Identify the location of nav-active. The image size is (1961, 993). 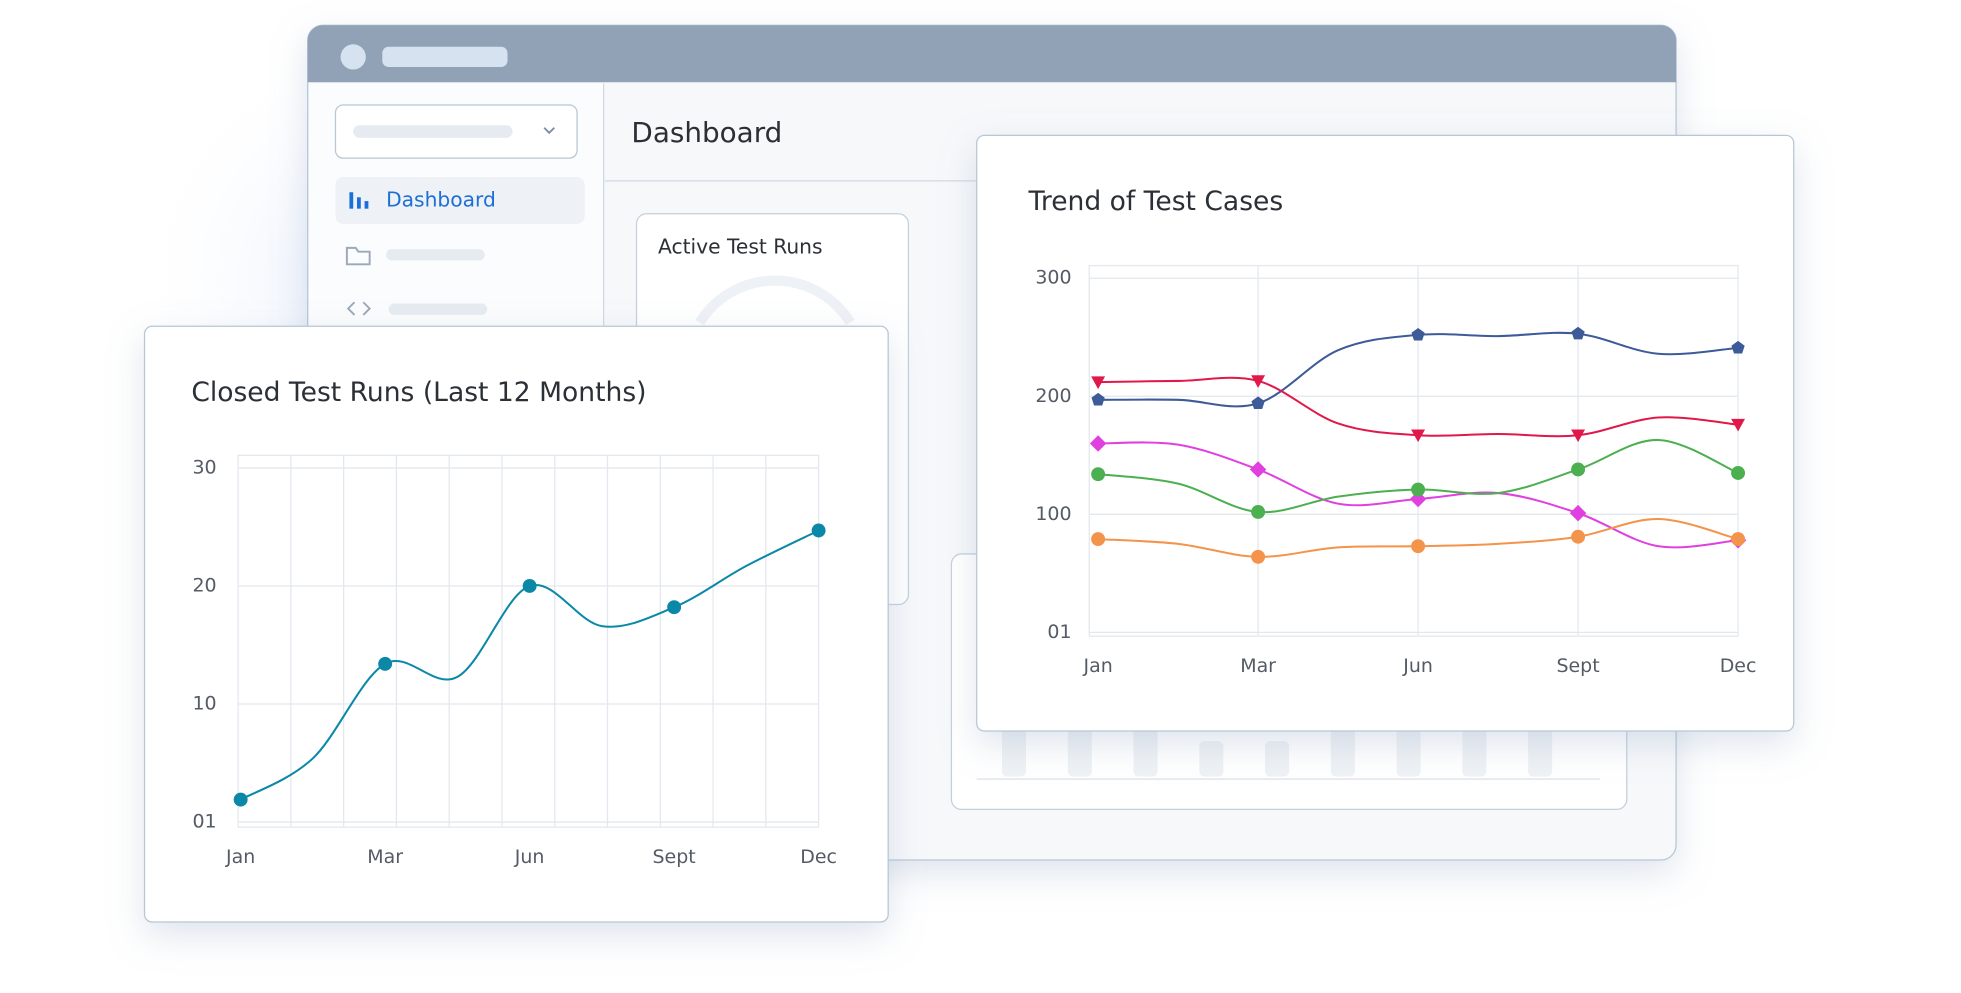
(460, 200).